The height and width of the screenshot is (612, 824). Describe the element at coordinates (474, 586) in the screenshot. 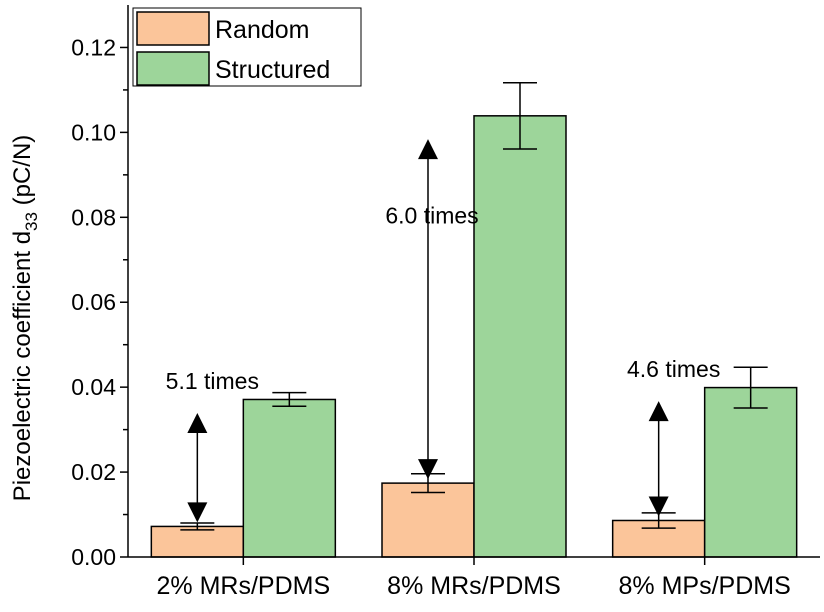

I see `x-category-label-1: 8% MRs/PDMS` at that location.